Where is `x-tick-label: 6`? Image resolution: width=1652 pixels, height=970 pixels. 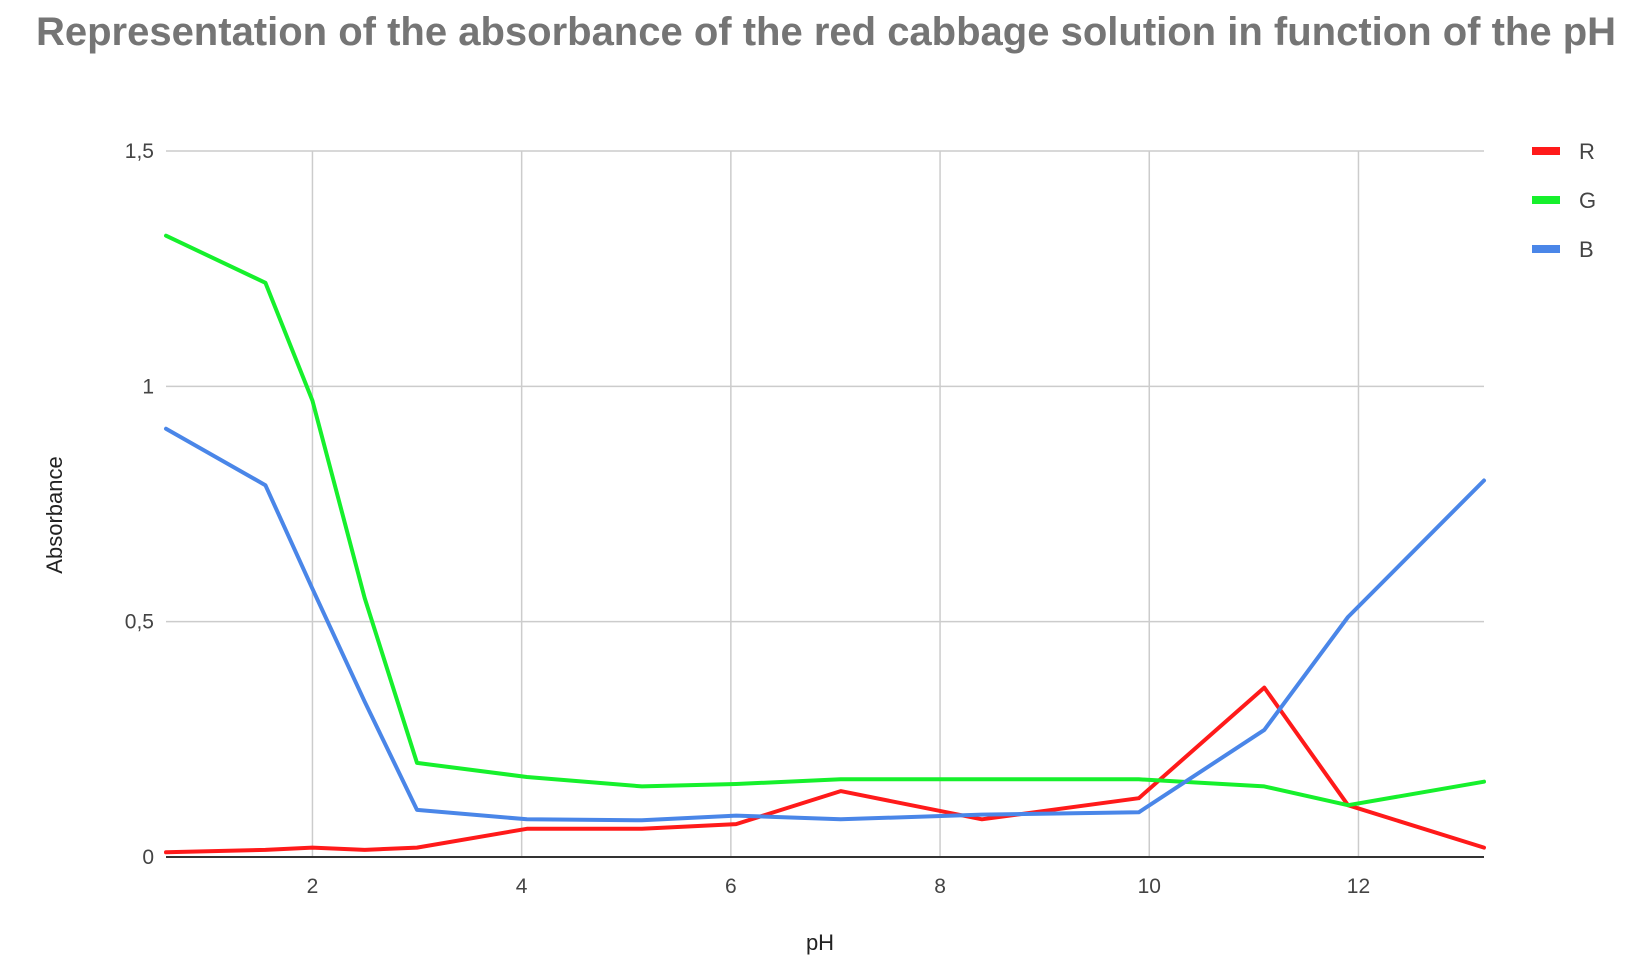 x-tick-label: 6 is located at coordinates (731, 886).